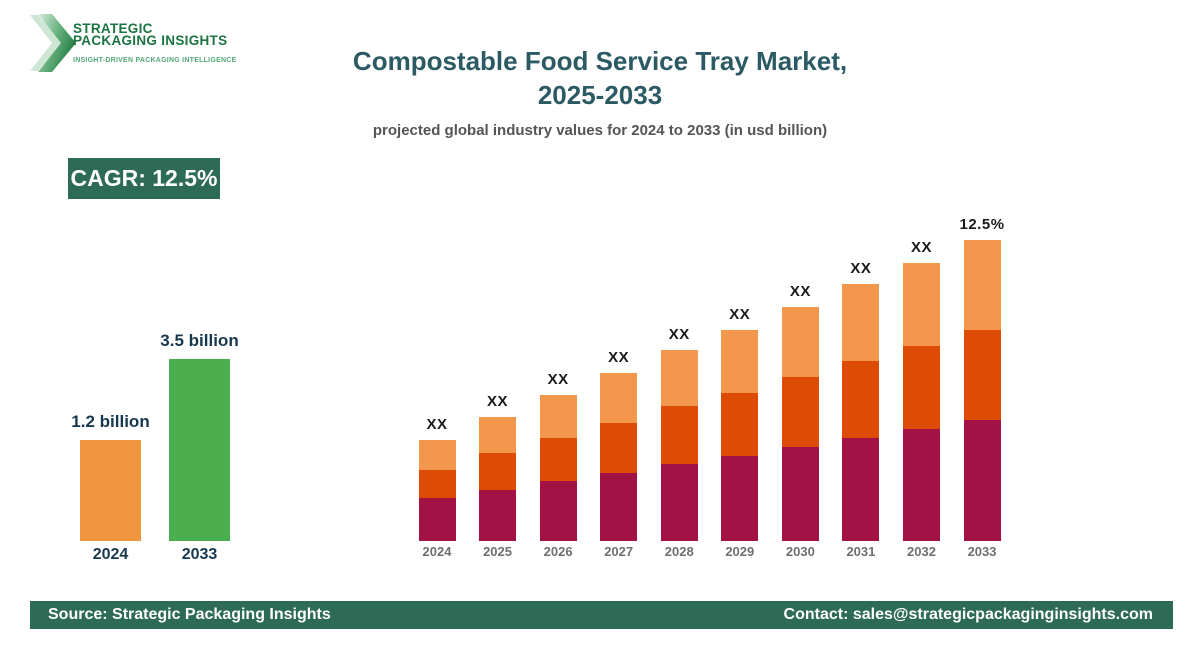 The width and height of the screenshot is (1200, 650). What do you see at coordinates (800, 551) in the screenshot?
I see `stacked-x-axis-label: 2030` at bounding box center [800, 551].